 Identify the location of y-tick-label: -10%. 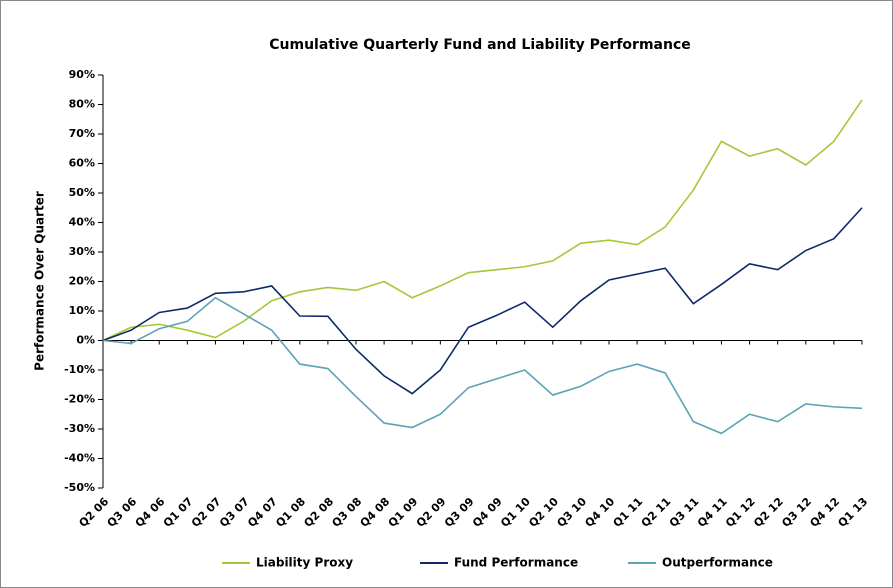
(79, 369).